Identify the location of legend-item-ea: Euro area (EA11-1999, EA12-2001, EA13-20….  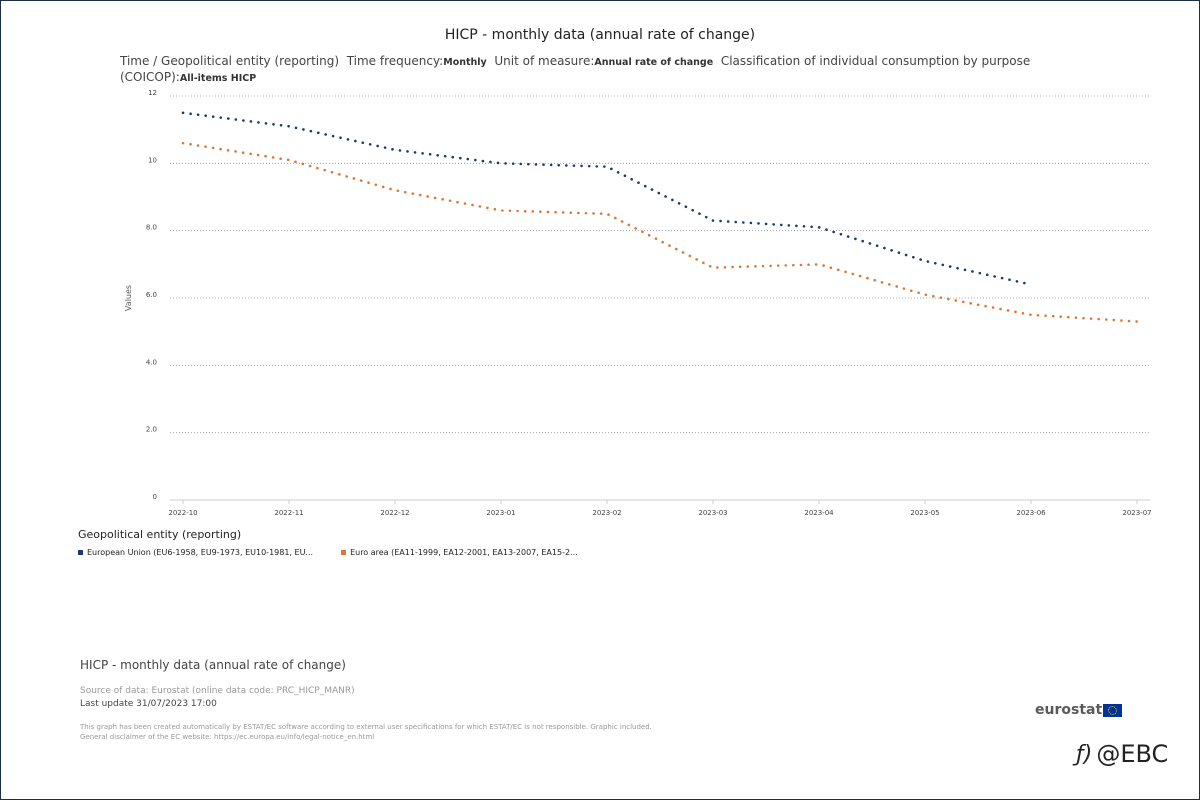
(459, 552).